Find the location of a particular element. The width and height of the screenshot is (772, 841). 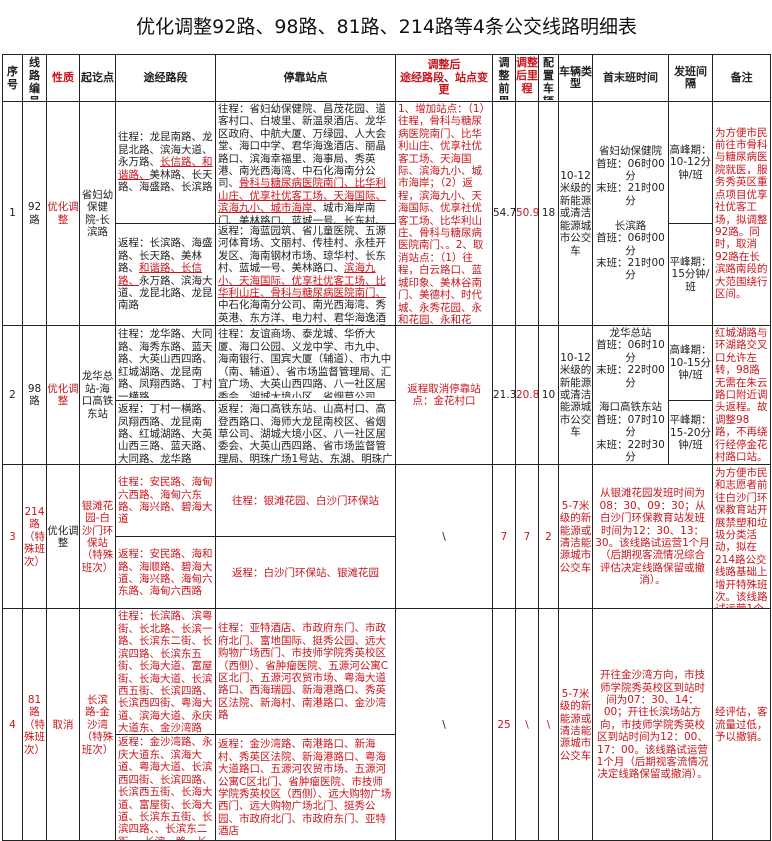

cell-seq: 1 is located at coordinates (12, 213).